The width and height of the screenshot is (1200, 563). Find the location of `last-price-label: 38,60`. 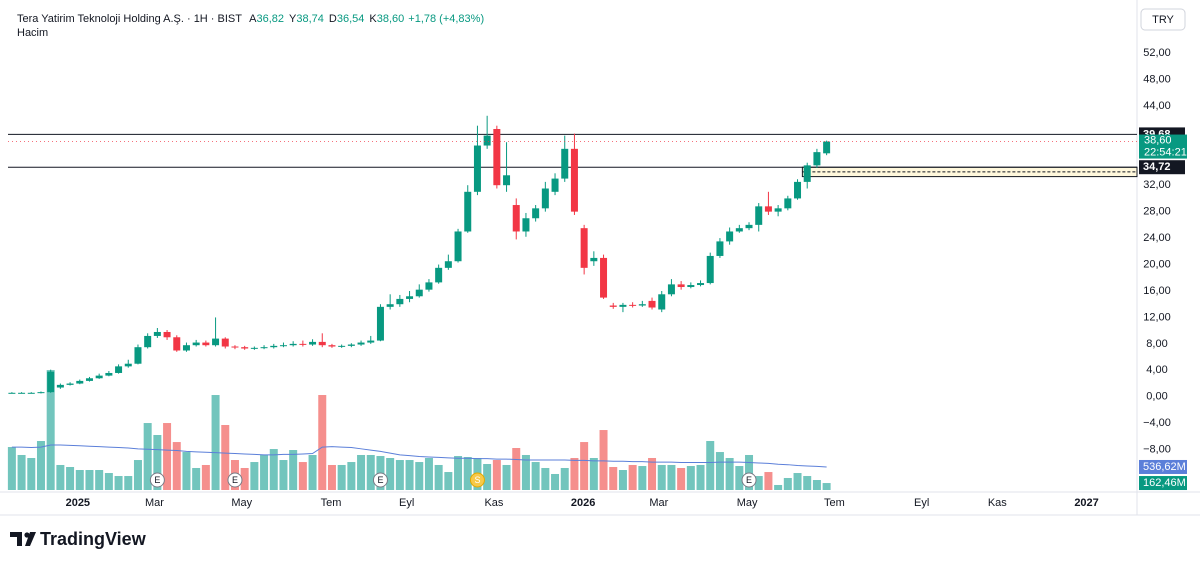

last-price-label: 38,60 is located at coordinates (1158, 140).